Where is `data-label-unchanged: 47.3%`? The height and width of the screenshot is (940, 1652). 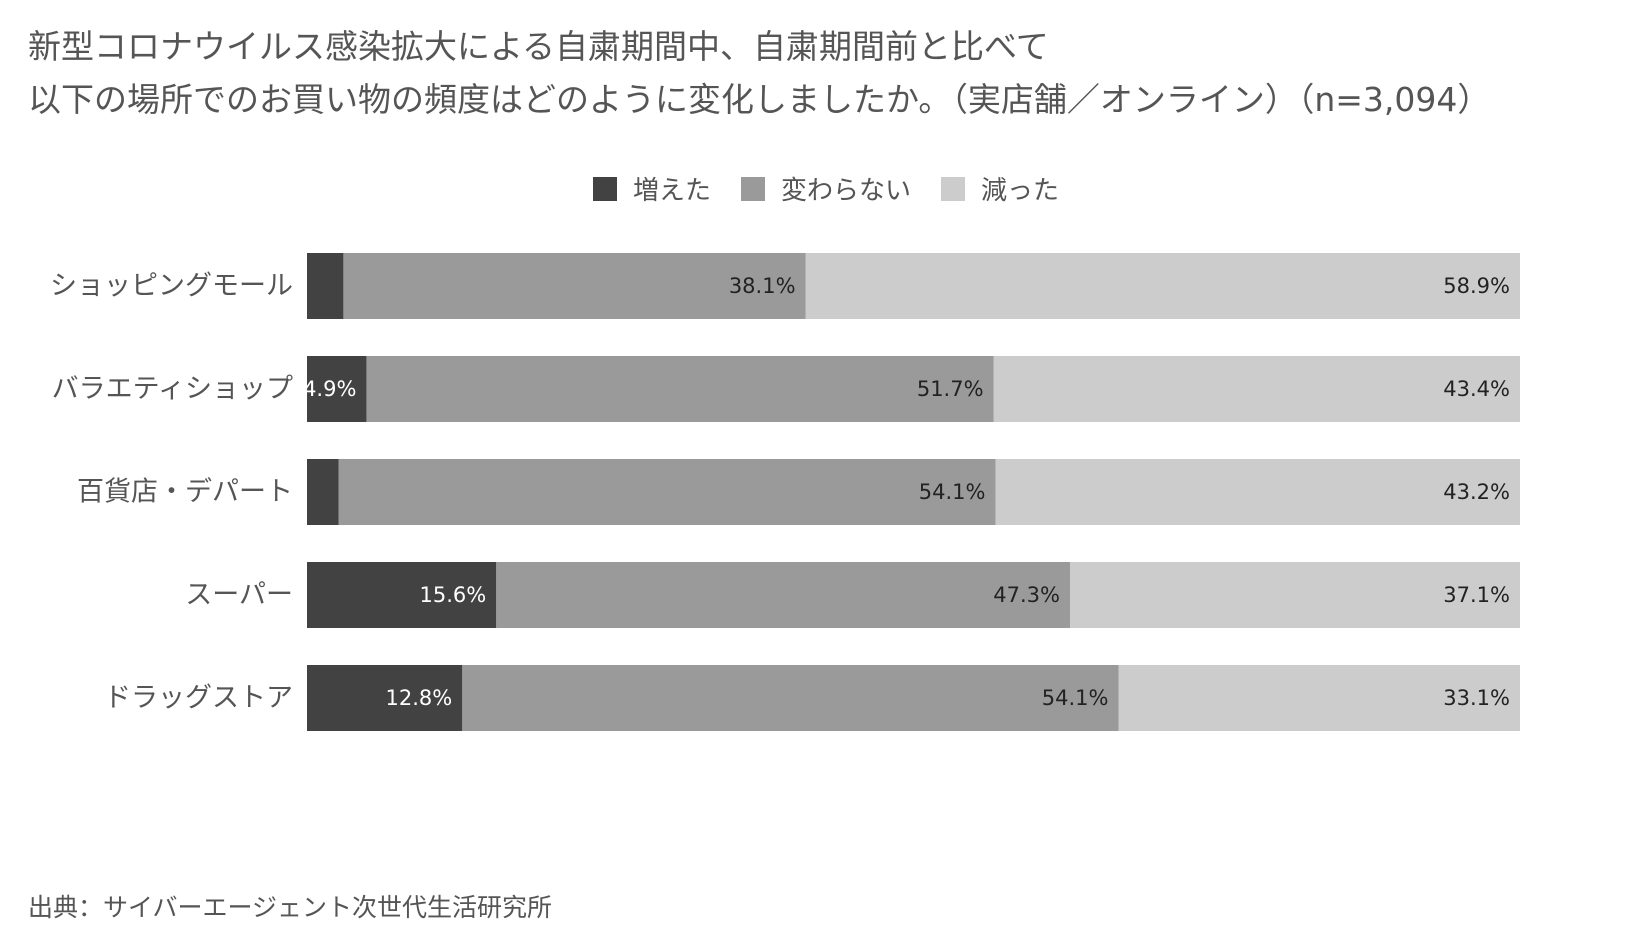 data-label-unchanged: 47.3% is located at coordinates (1026, 595).